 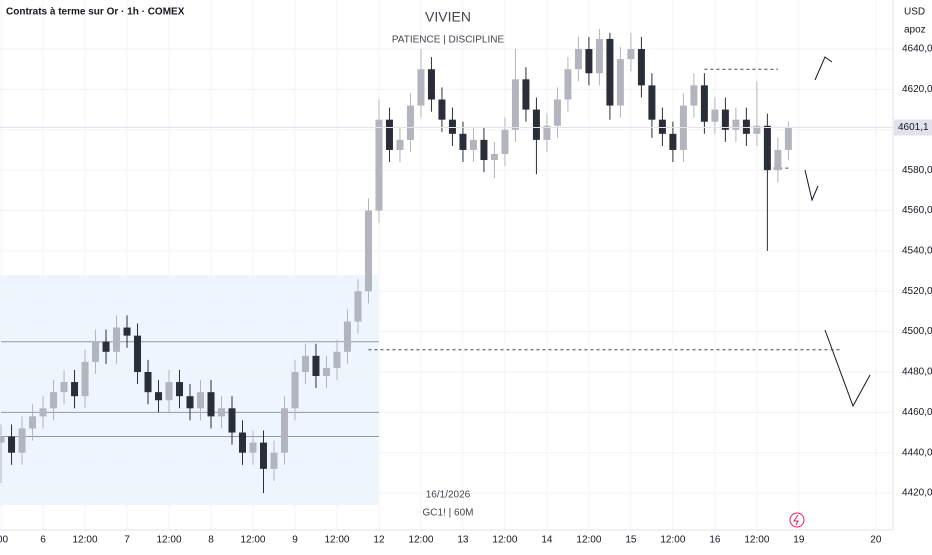 I want to click on y-tick-label: 4520,0, so click(x=917, y=291).